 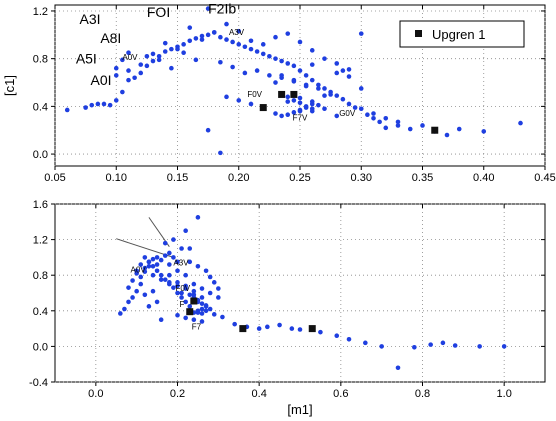 I want to click on legend-marker, so click(x=418, y=33).